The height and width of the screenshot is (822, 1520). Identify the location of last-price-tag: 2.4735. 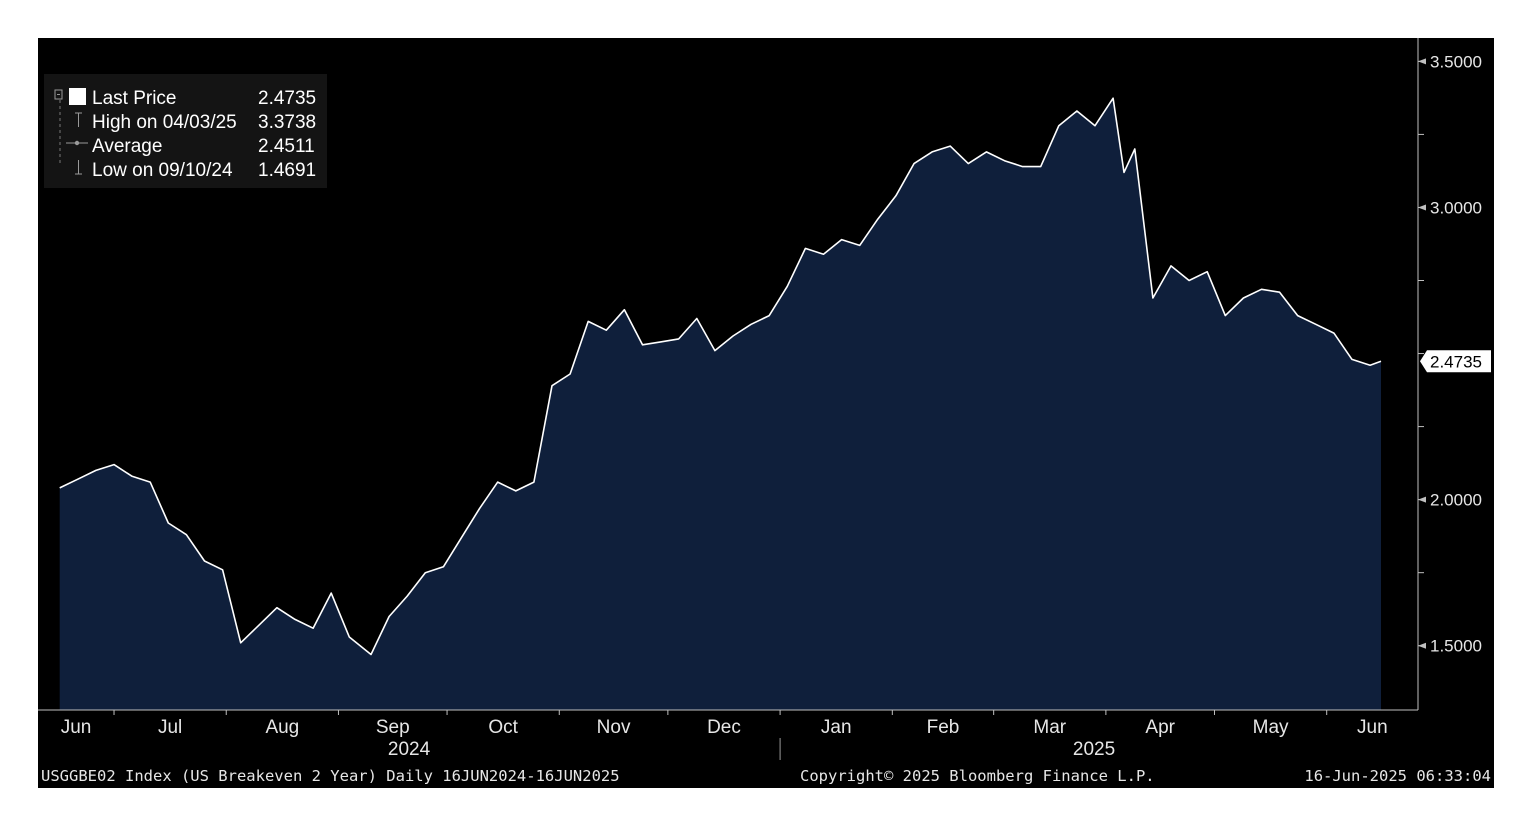
(1455, 361).